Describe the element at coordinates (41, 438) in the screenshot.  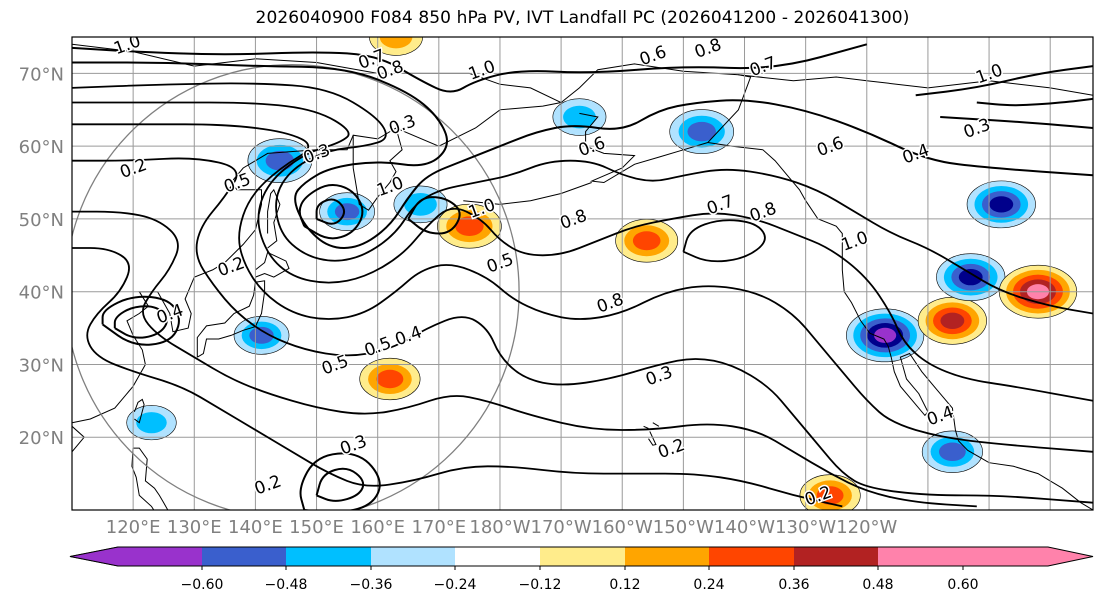
I see `latitude-label: 20°N` at that location.